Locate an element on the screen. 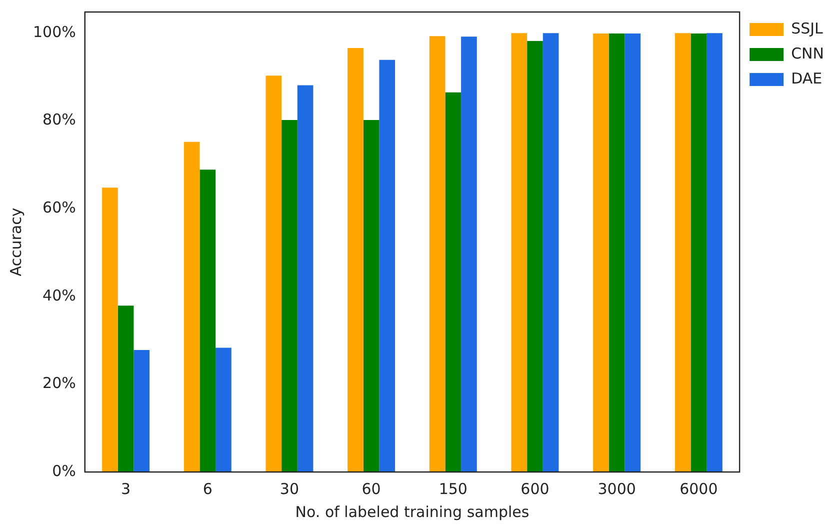  y-tick-label: 40% is located at coordinates (59, 295).